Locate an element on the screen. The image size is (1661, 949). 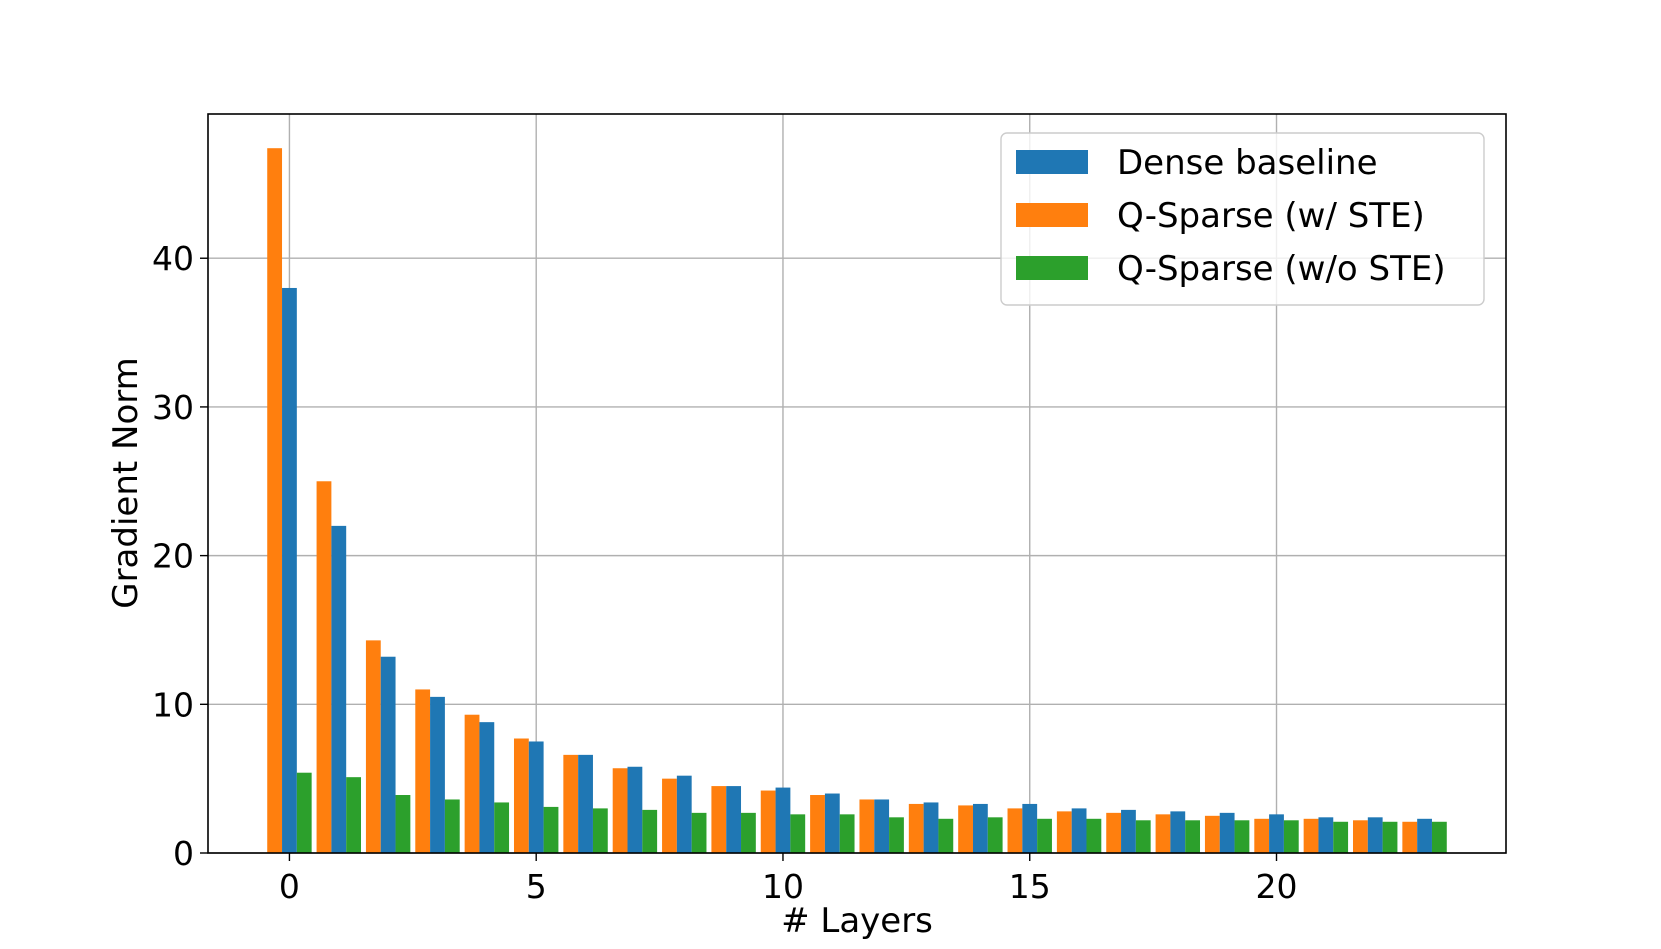
y-tick-label: 0 is located at coordinates (183, 853).